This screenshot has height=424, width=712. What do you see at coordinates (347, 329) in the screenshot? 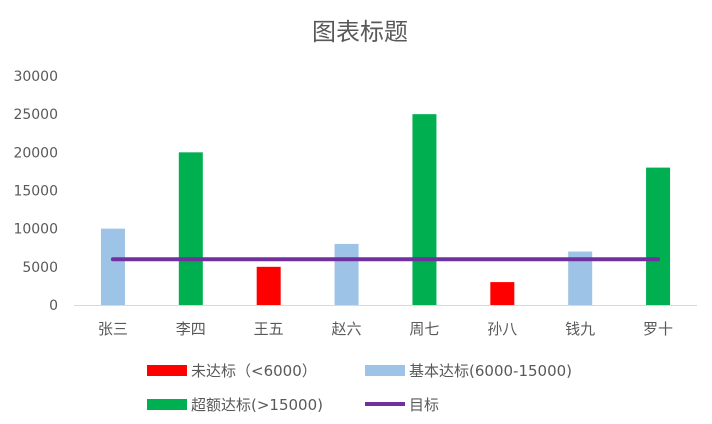
I see `x-category-label: 赵六` at bounding box center [347, 329].